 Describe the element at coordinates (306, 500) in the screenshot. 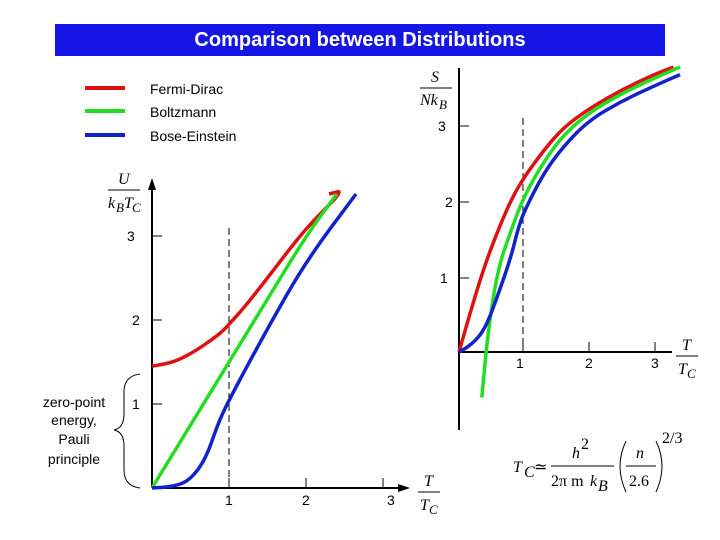

I see `energy-x-tick-label-2: 2` at that location.